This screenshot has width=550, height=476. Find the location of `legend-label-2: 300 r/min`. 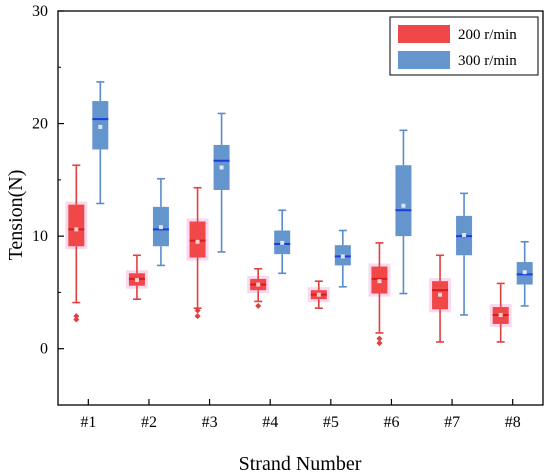

legend-label-2: 300 r/min is located at coordinates (487, 61).